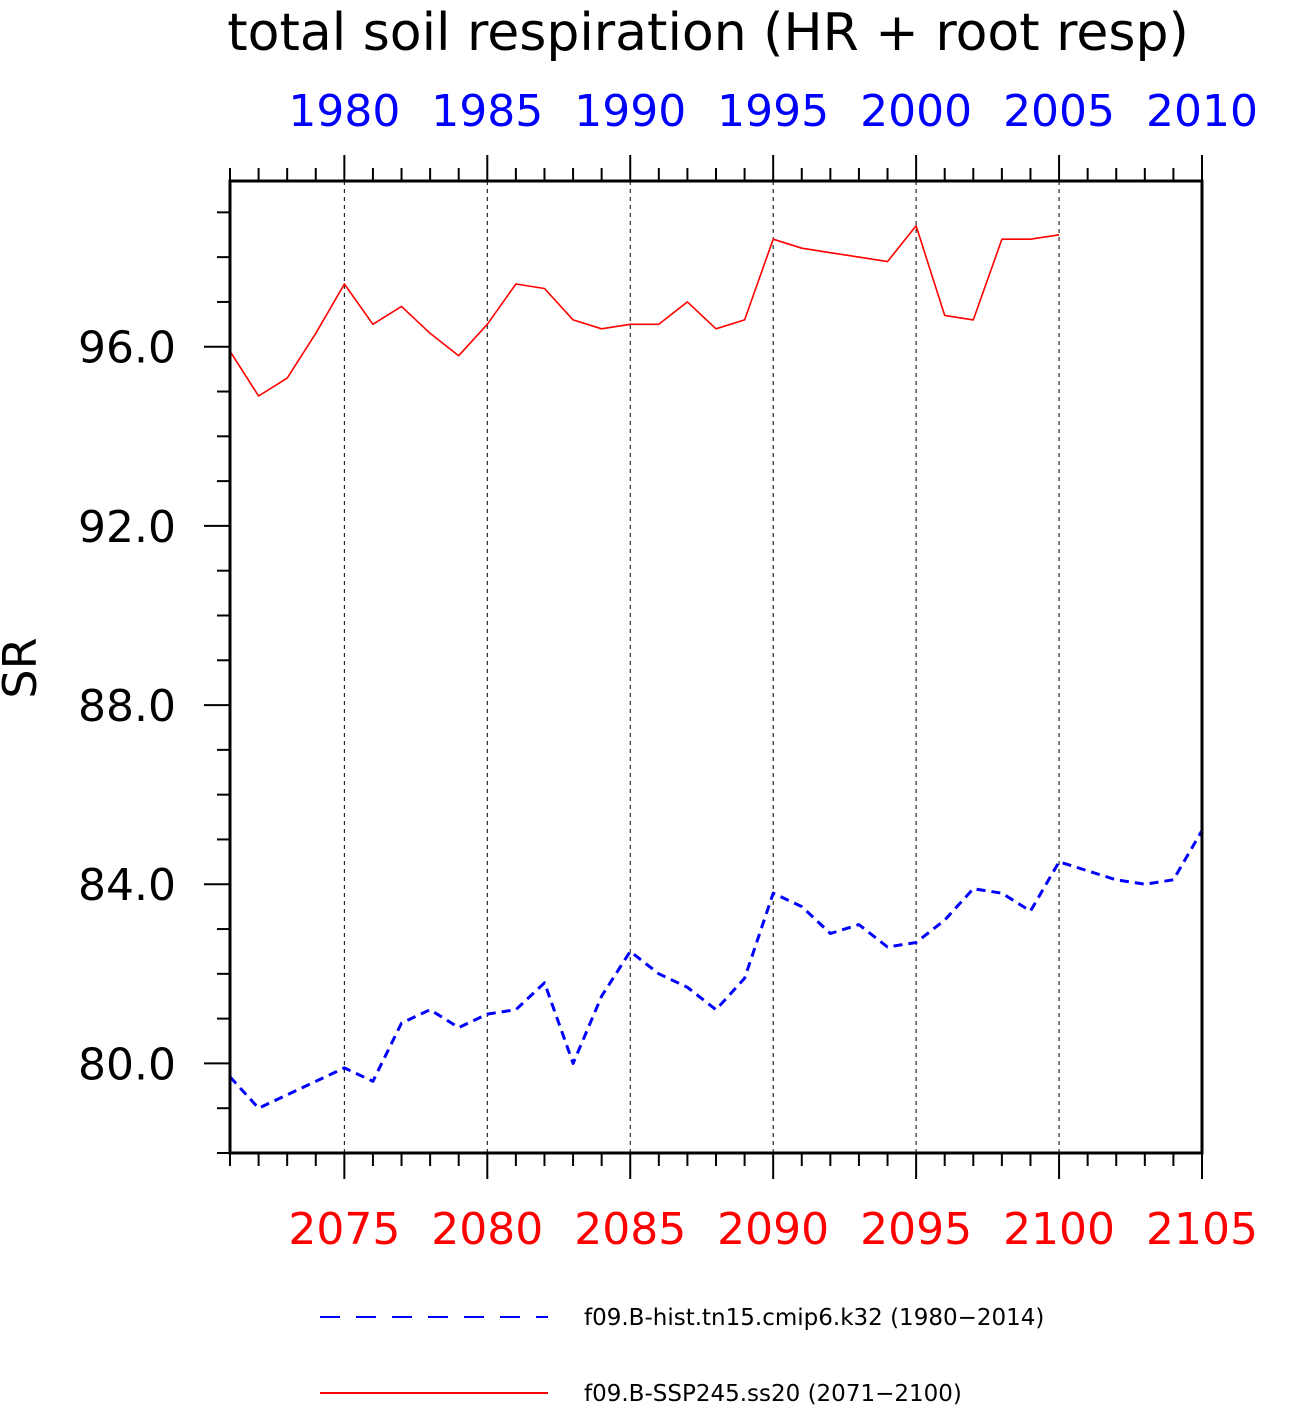 The width and height of the screenshot is (1300, 1410). What do you see at coordinates (630, 1229) in the screenshot?
I see `x-bottom-tick-label: 2085` at bounding box center [630, 1229].